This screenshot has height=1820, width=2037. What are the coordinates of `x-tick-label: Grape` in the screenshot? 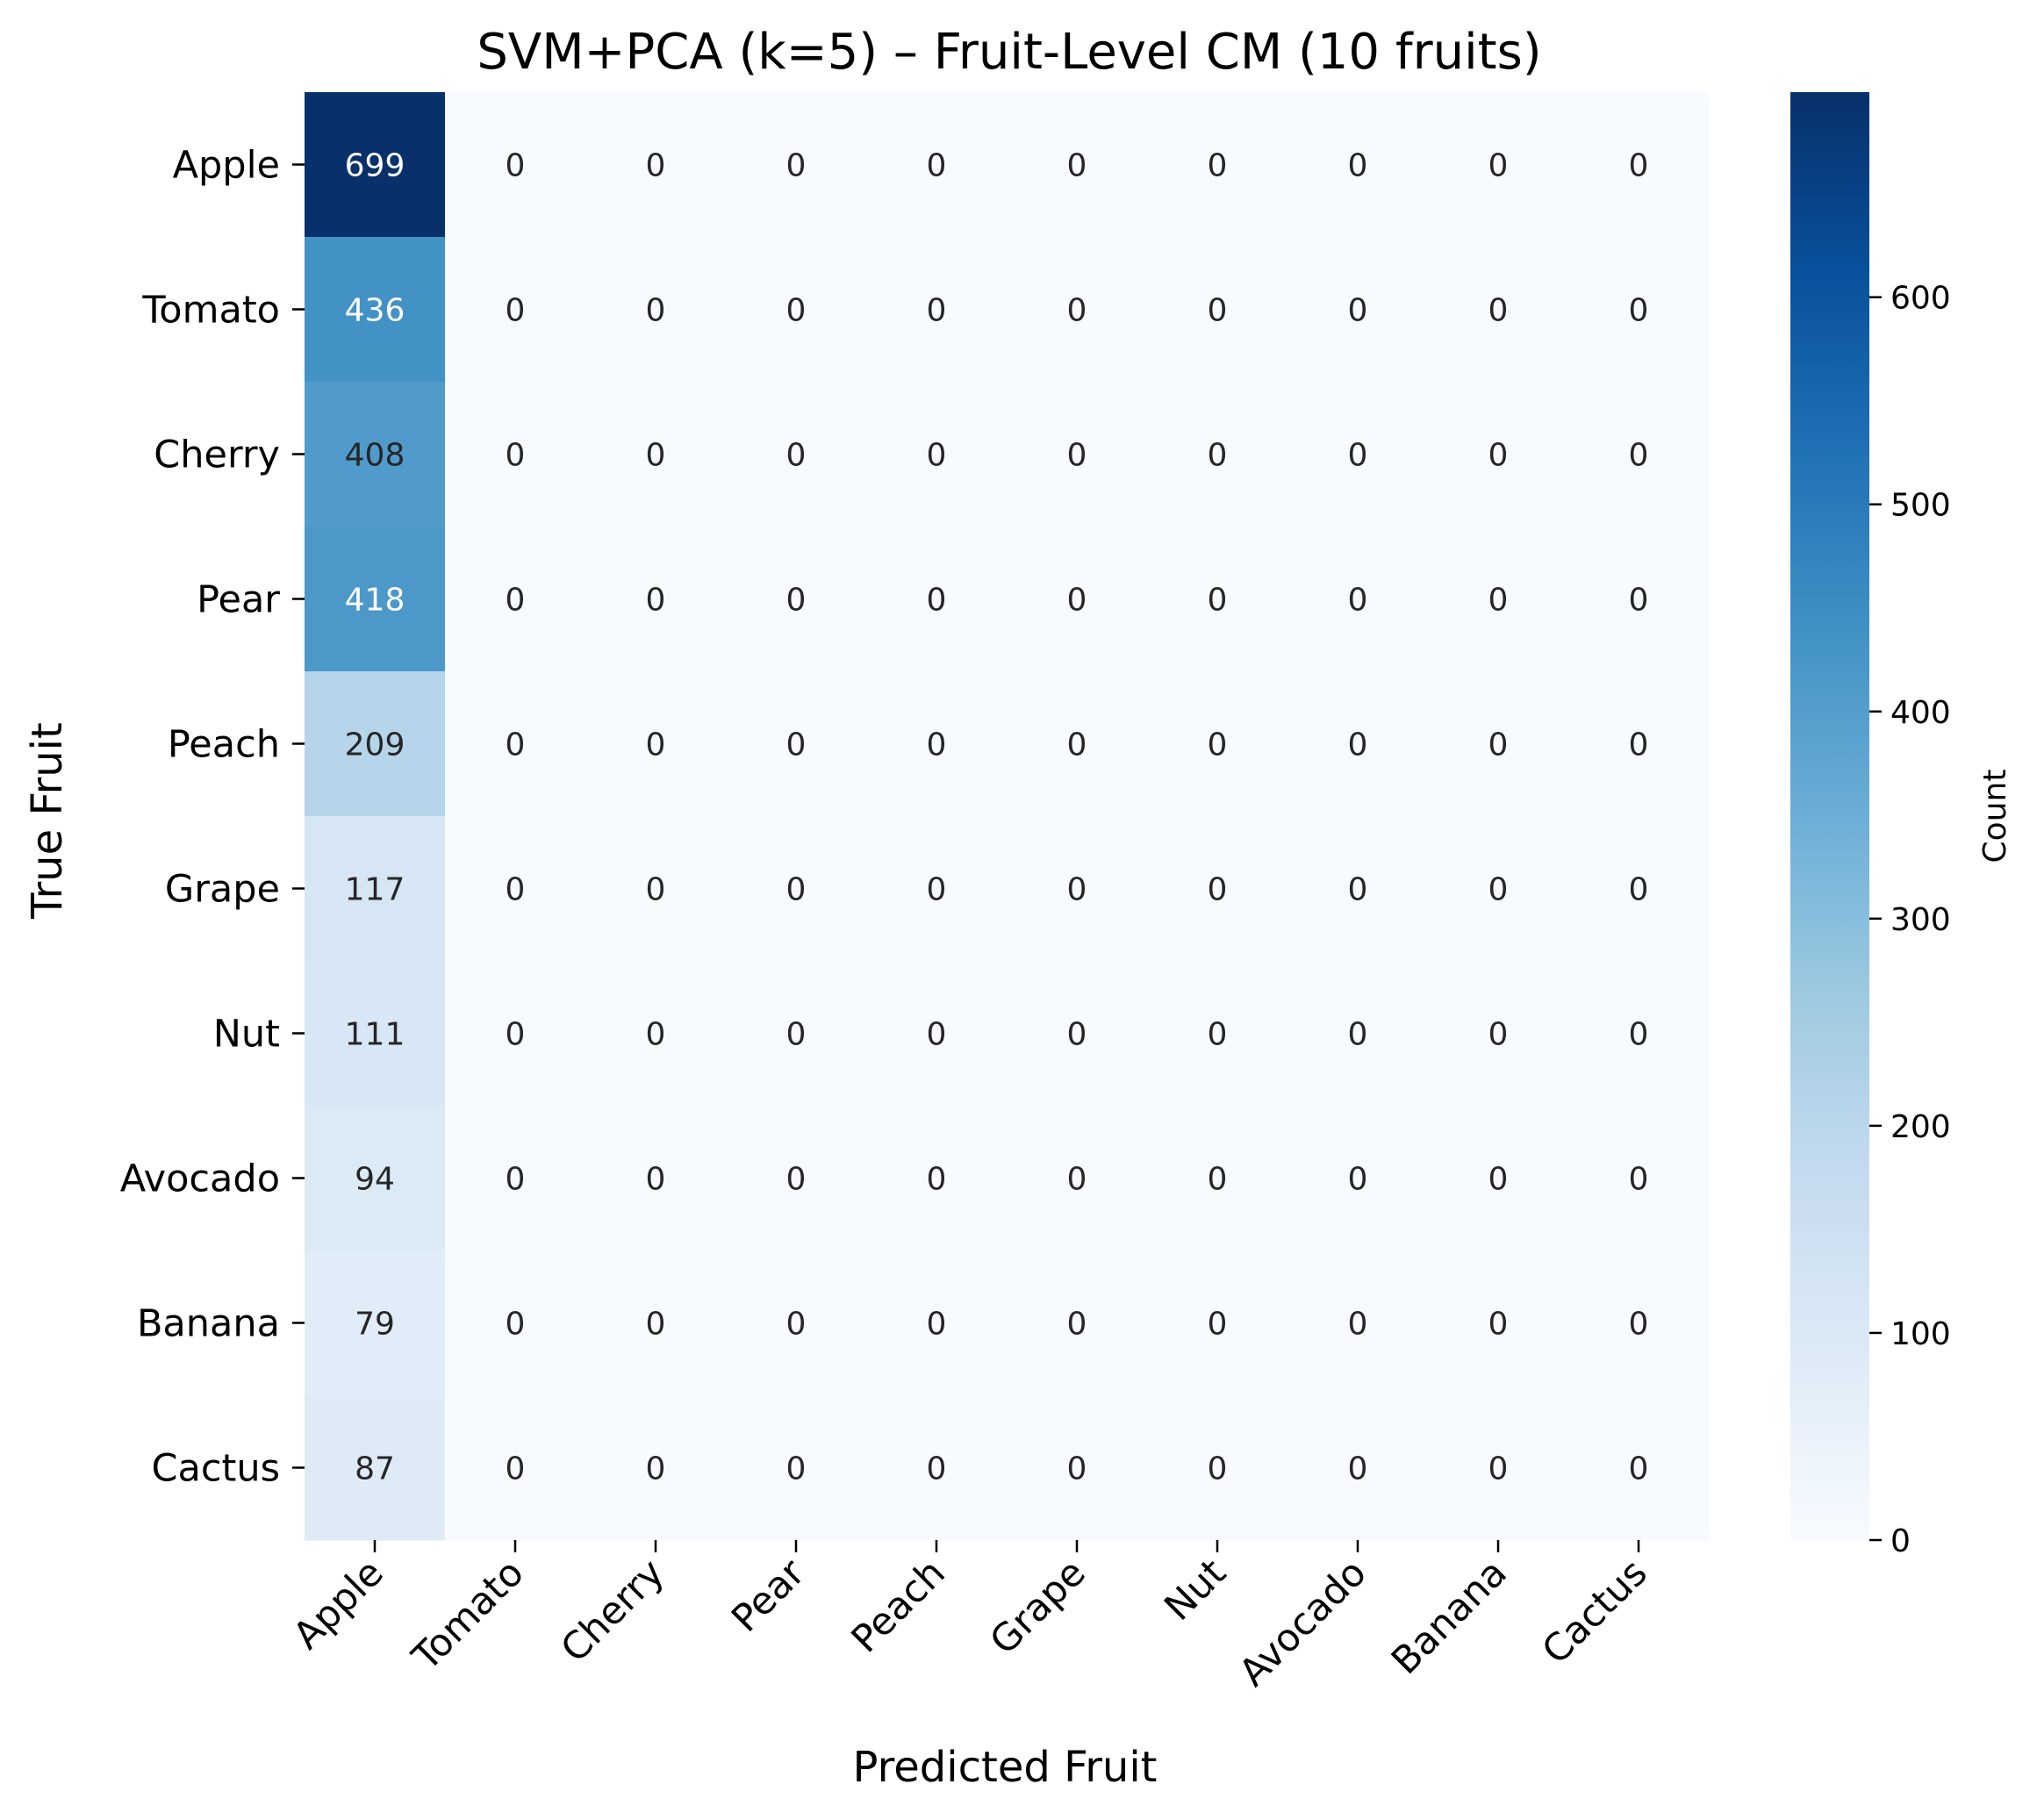 It's located at (1038, 1607).